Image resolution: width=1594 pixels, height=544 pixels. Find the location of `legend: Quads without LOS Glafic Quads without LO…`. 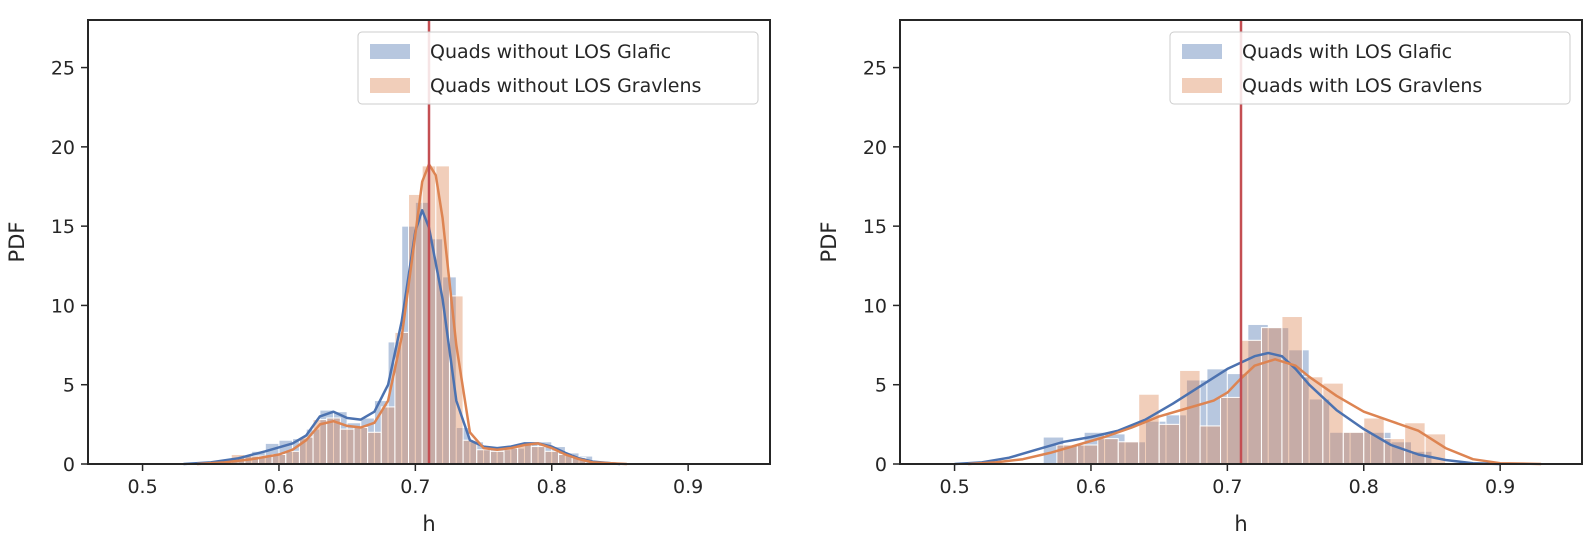

legend: Quads without LOS Glafic Quads without LO… is located at coordinates (558, 68).